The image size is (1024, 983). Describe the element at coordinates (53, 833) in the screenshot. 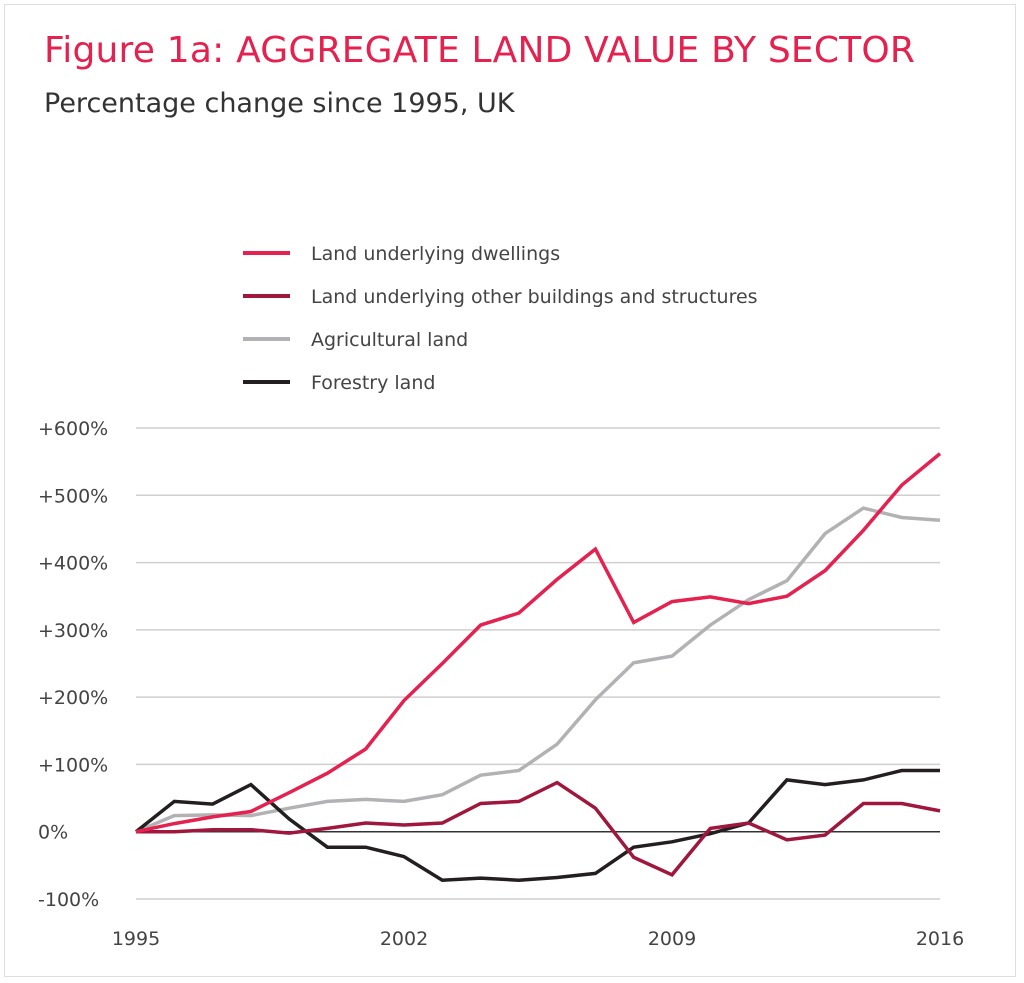

I see `y-tick-label: 0%` at that location.